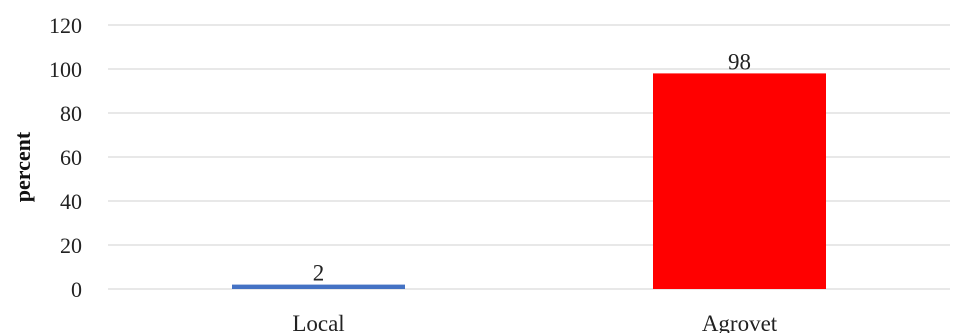  What do you see at coordinates (534, 322) in the screenshot?
I see `x-axis-category-labels: Local Agrovet` at bounding box center [534, 322].